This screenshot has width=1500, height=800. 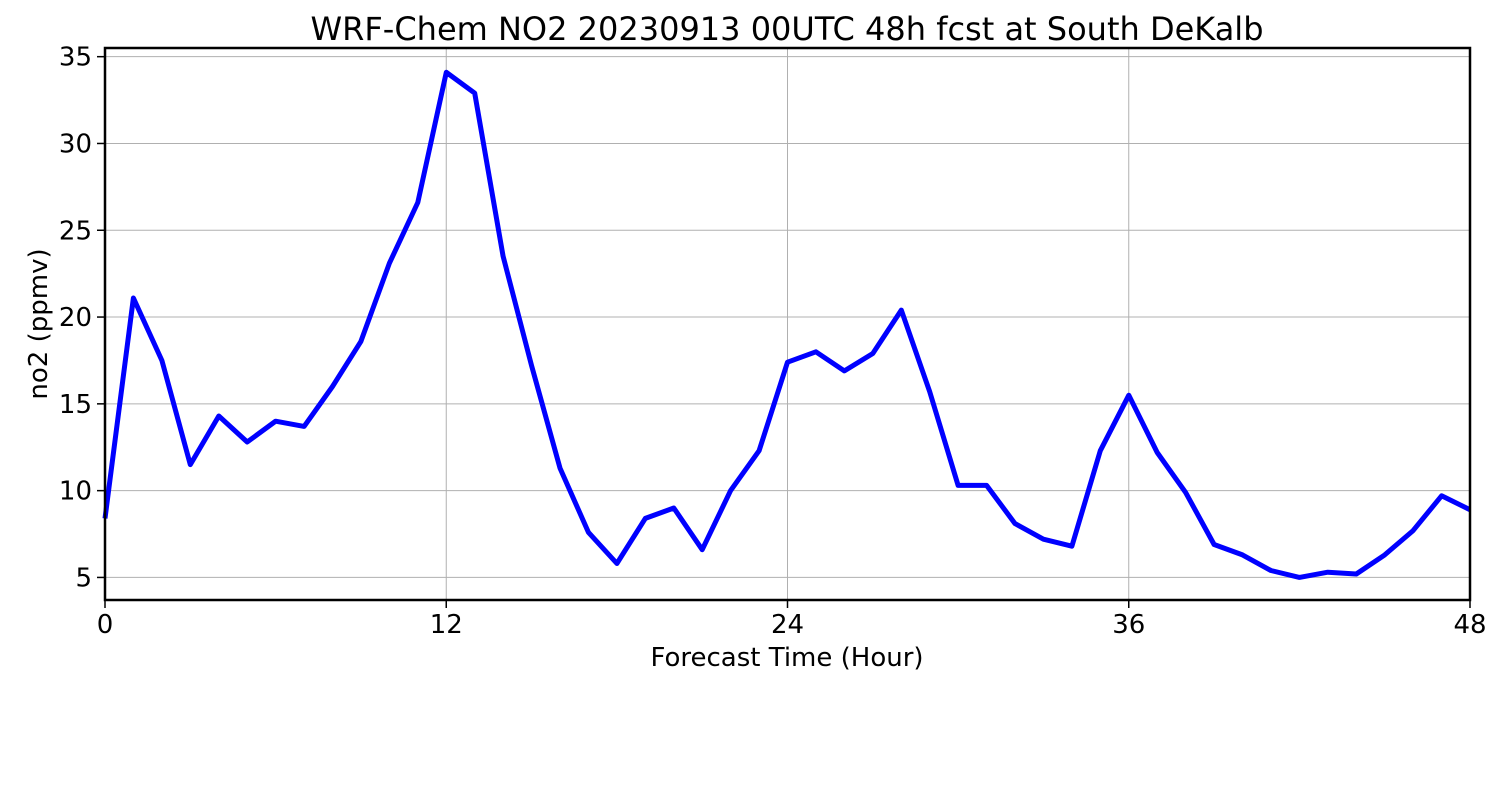 I want to click on y-tick-label: 10, so click(x=75, y=492).